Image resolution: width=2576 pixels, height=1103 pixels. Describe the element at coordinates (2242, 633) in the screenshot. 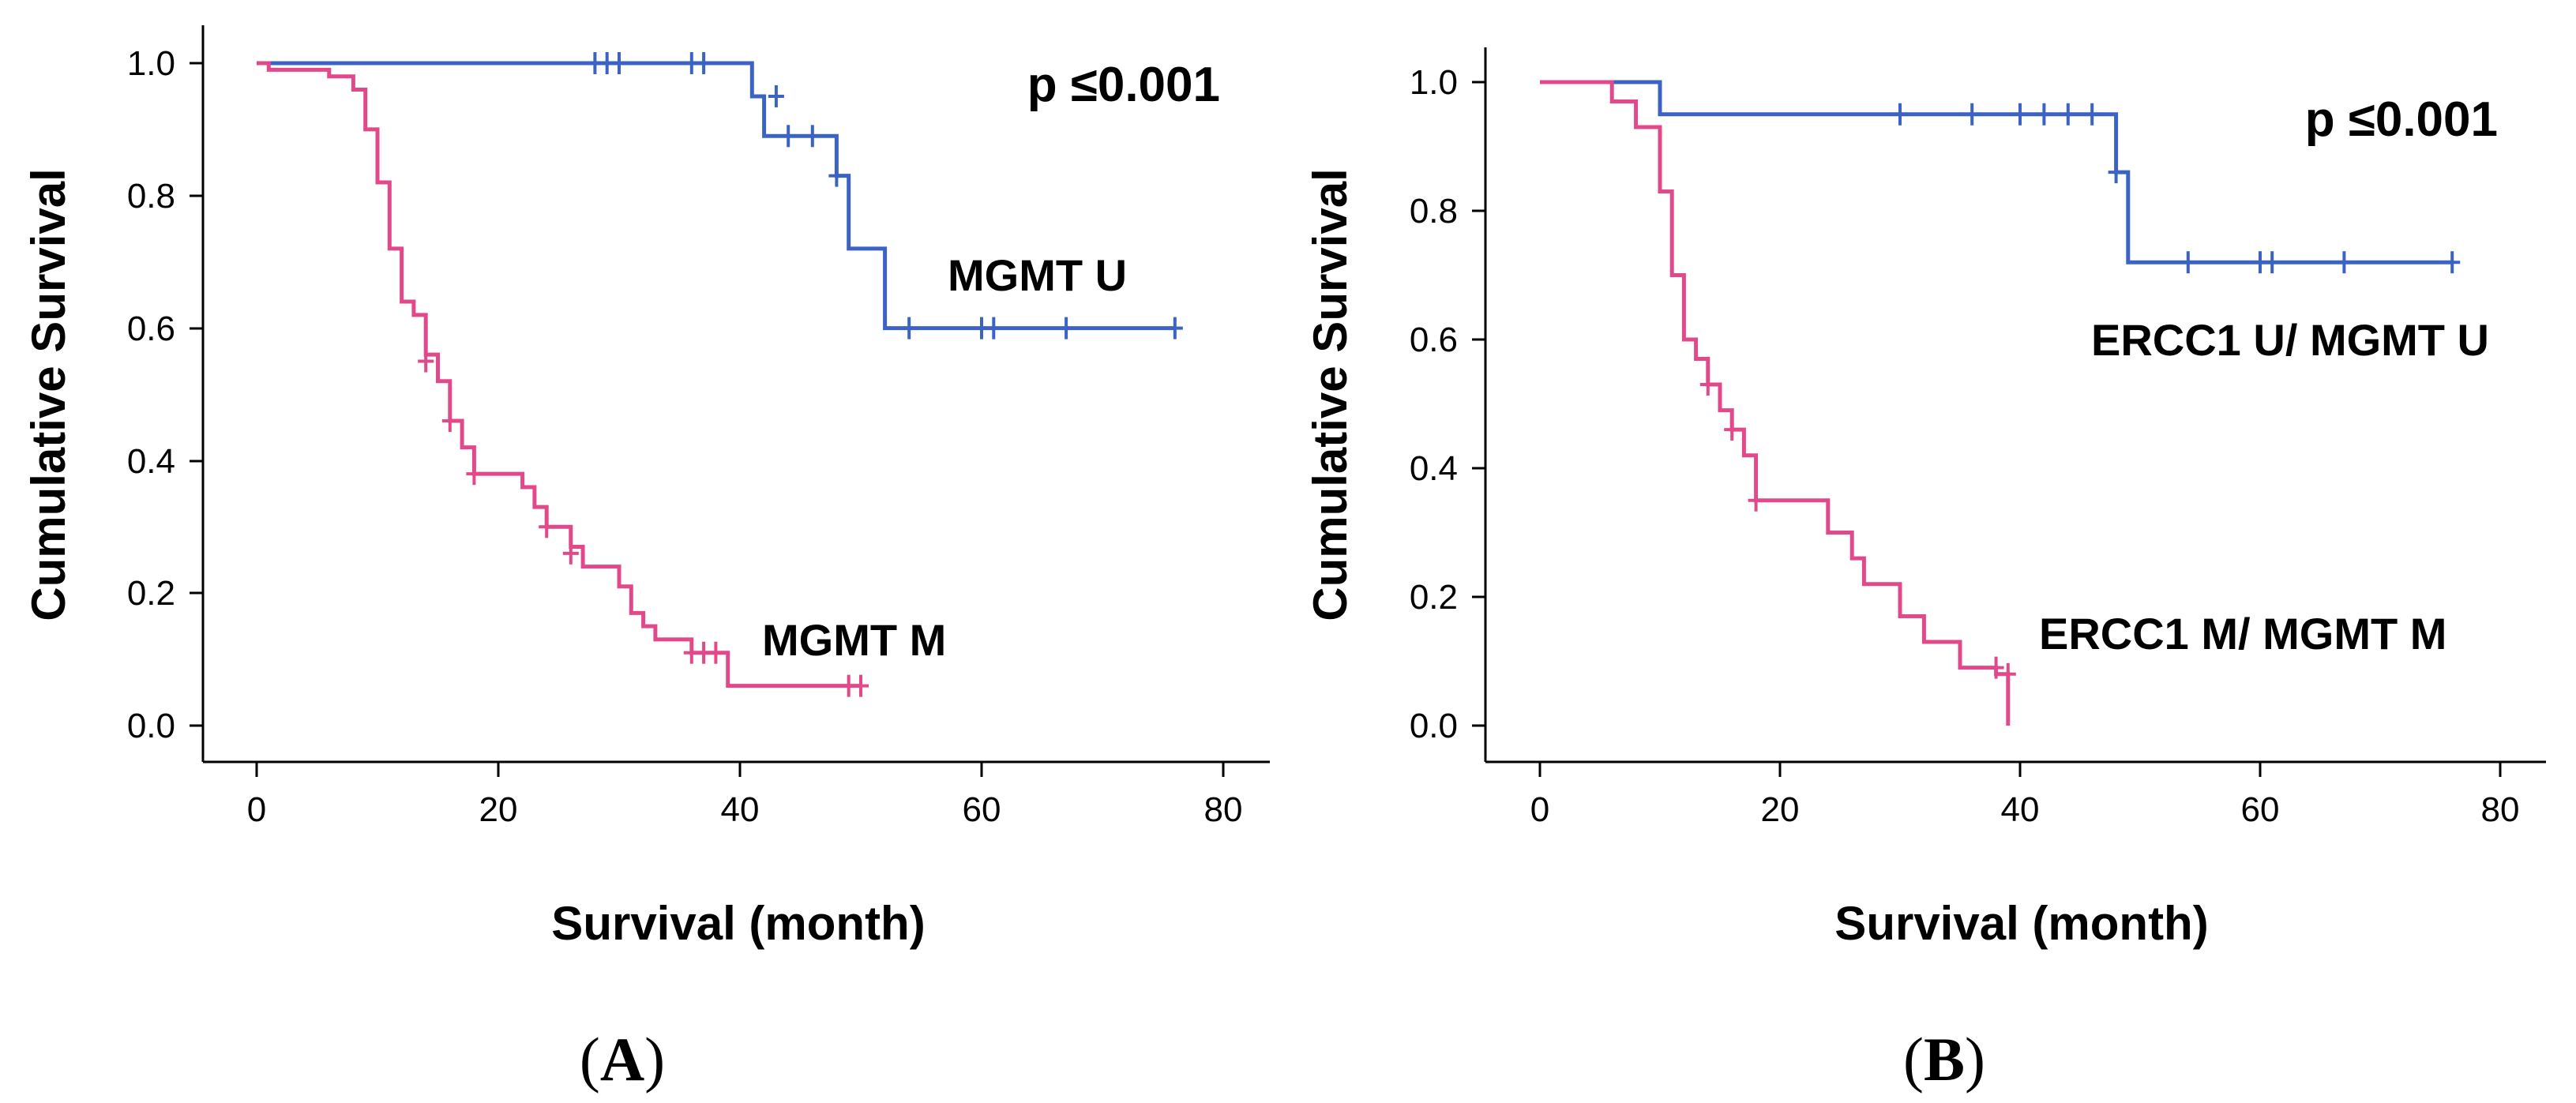

I see `series-label: ERCC1 M/ MGMT M` at that location.